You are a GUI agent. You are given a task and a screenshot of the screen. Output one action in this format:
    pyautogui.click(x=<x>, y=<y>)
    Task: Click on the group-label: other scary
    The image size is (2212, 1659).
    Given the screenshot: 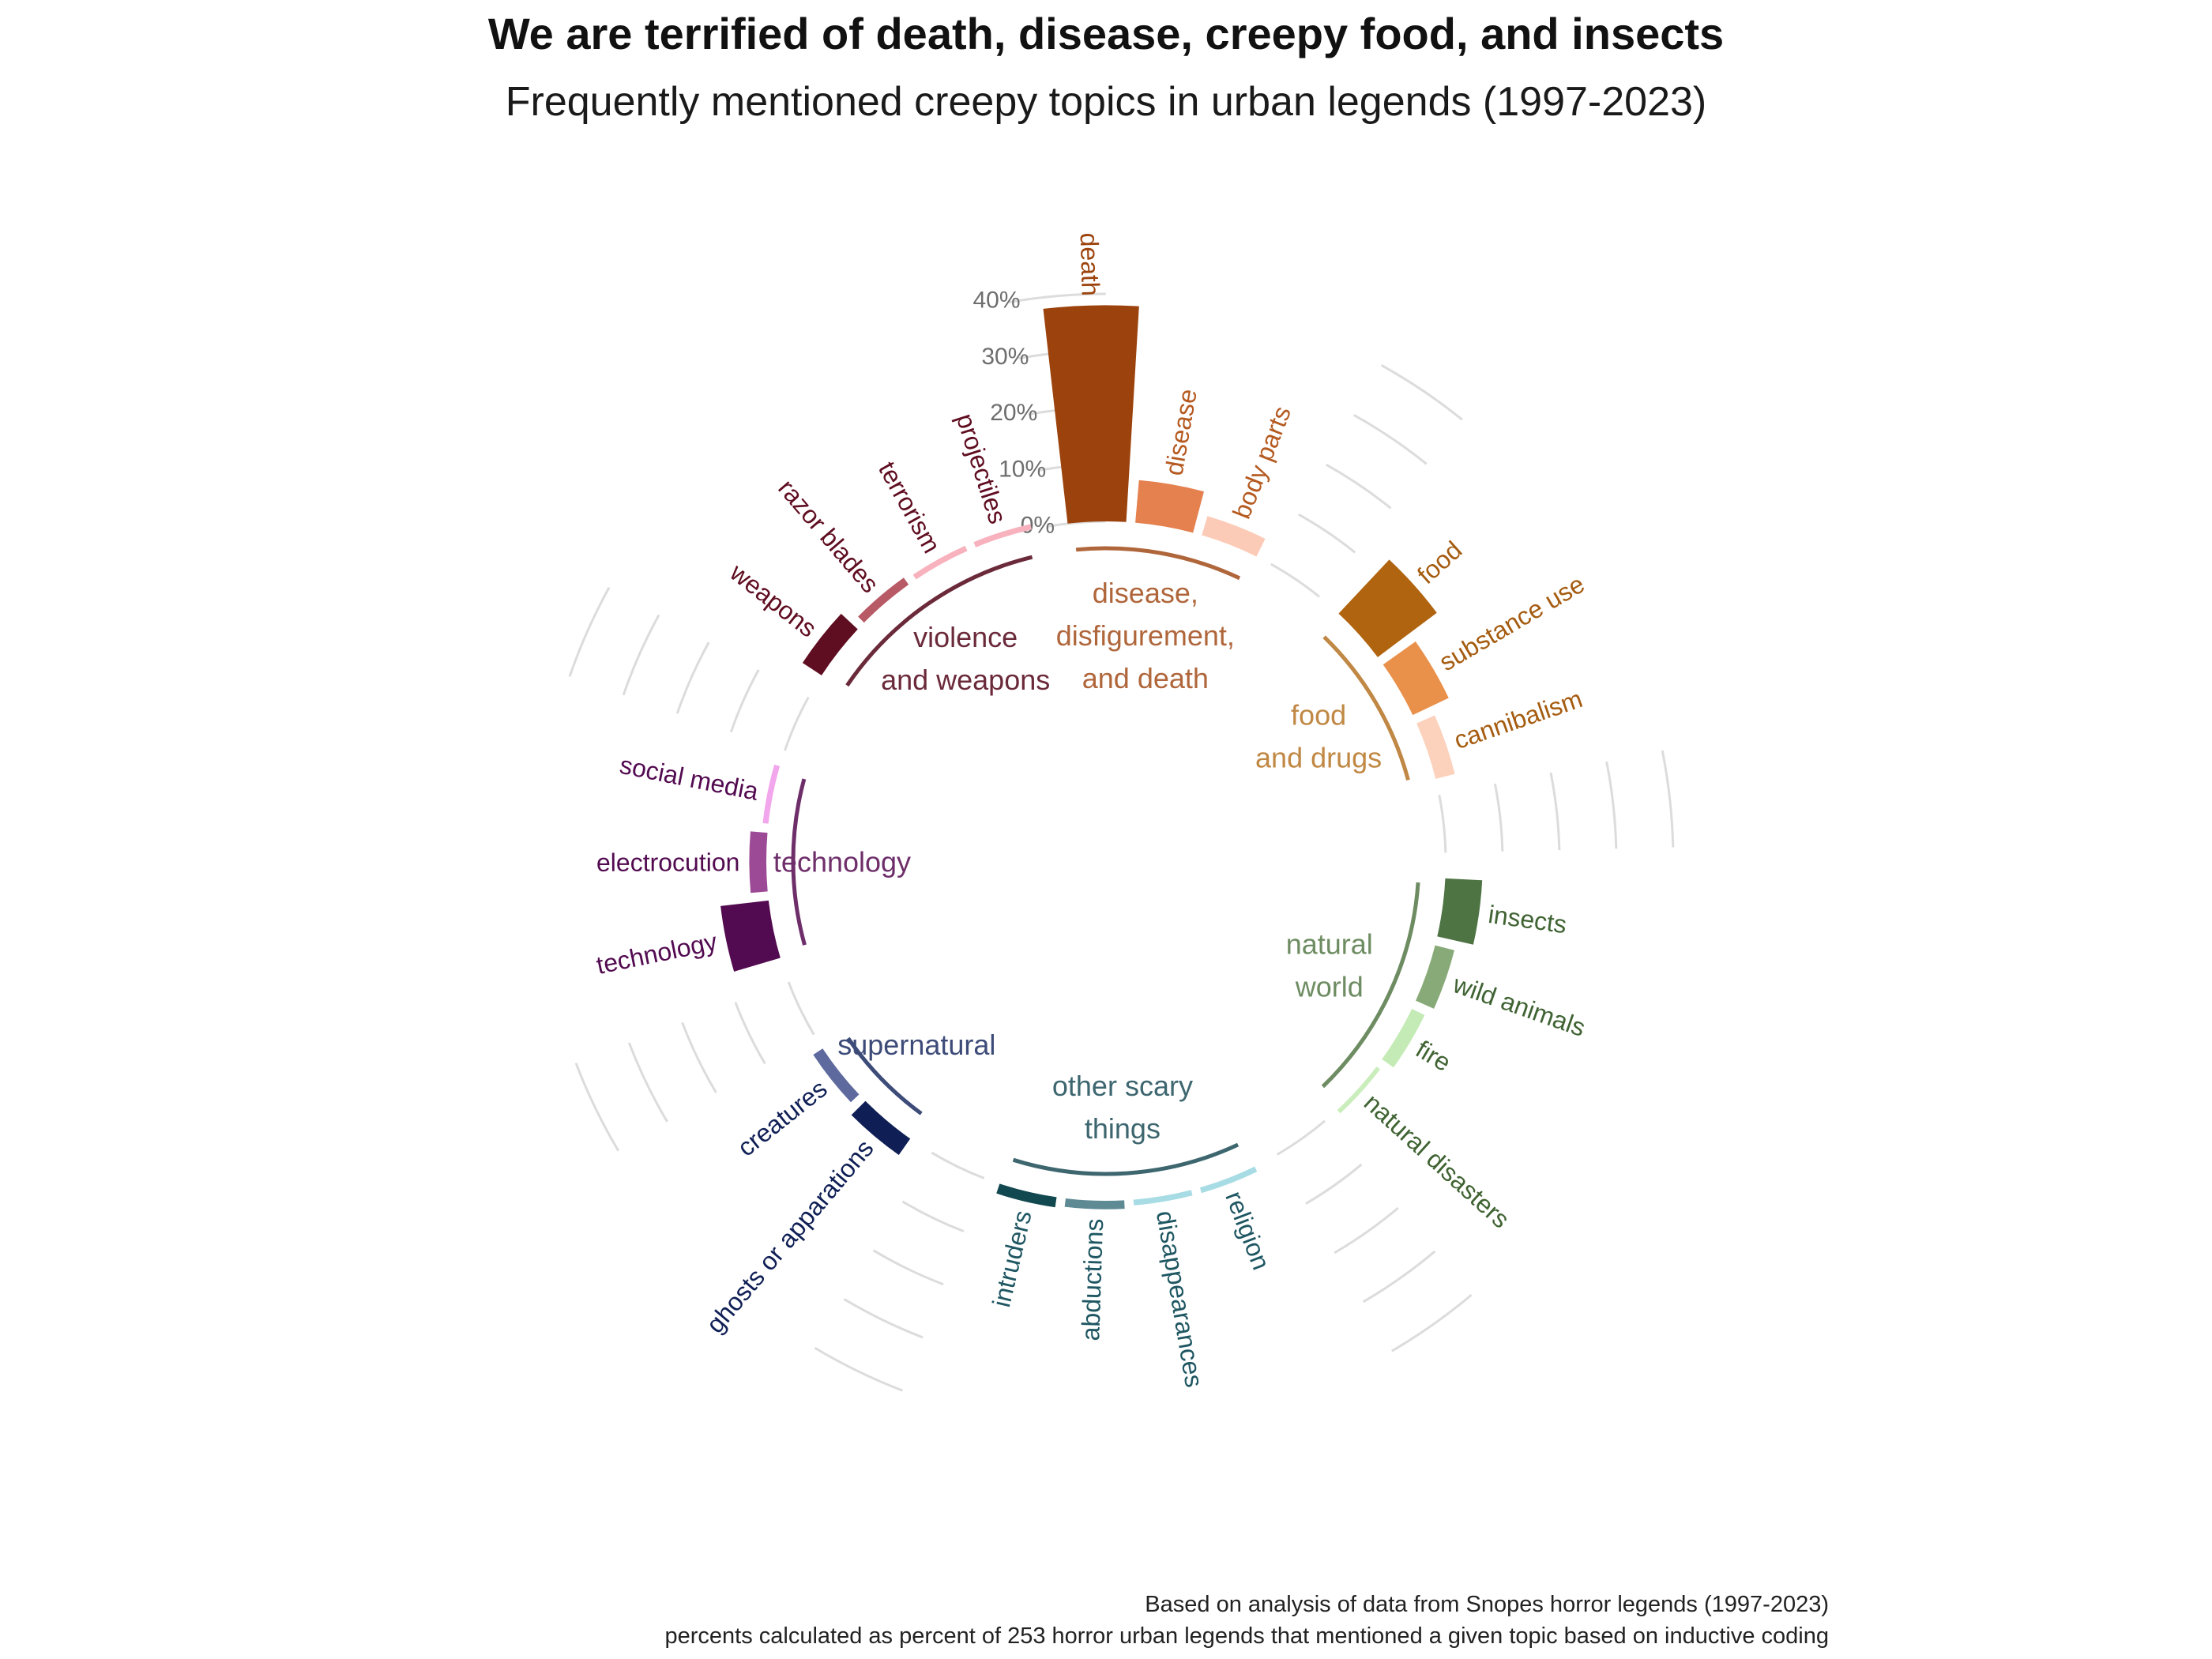 What is the action you would take?
    pyautogui.click(x=1123, y=1086)
    